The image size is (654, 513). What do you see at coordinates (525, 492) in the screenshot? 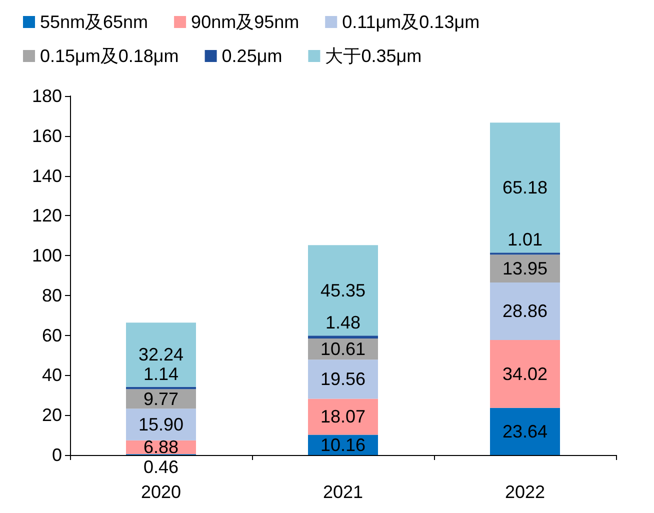
I see `x-tick-label: 2022` at bounding box center [525, 492].